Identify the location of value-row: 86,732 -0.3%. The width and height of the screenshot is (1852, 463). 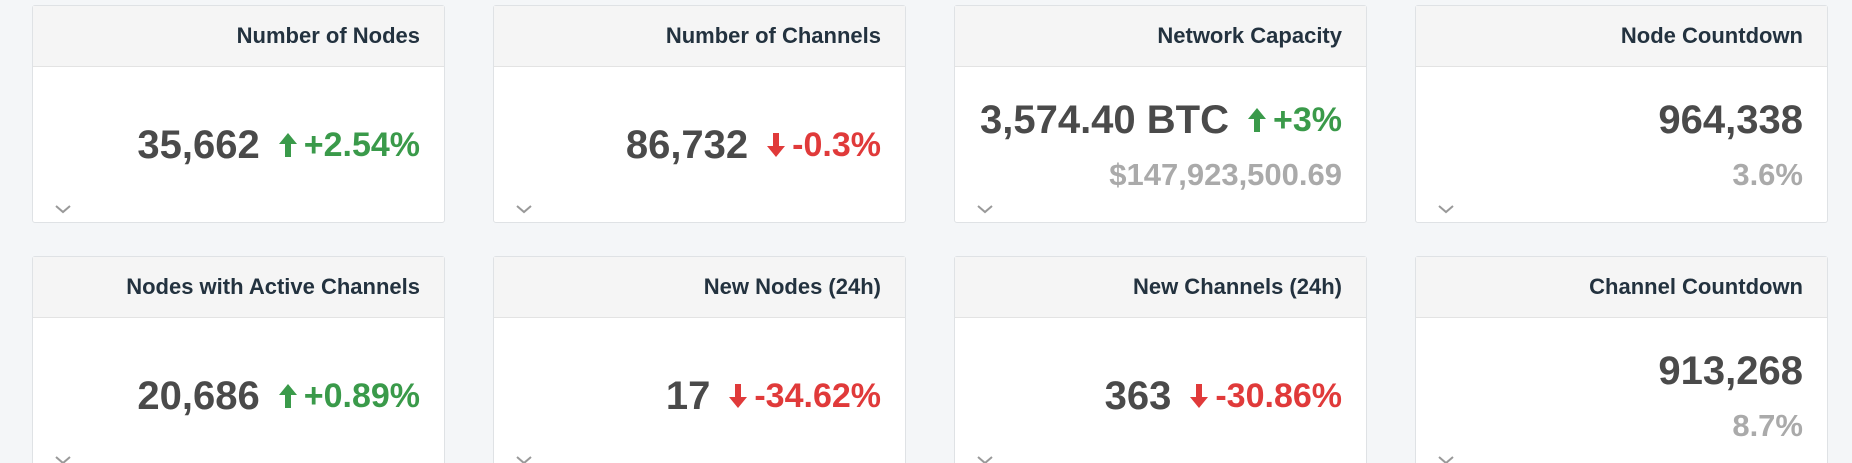
(753, 145).